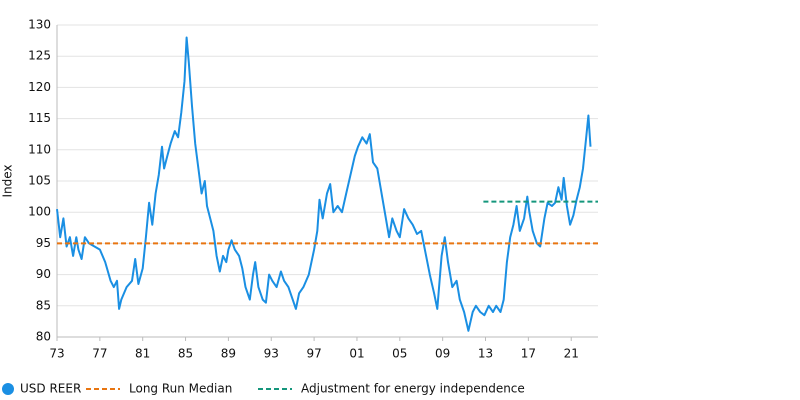 Image resolution: width=800 pixels, height=400 pixels. Describe the element at coordinates (50, 389) in the screenshot. I see `legend-label: USD REER` at that location.